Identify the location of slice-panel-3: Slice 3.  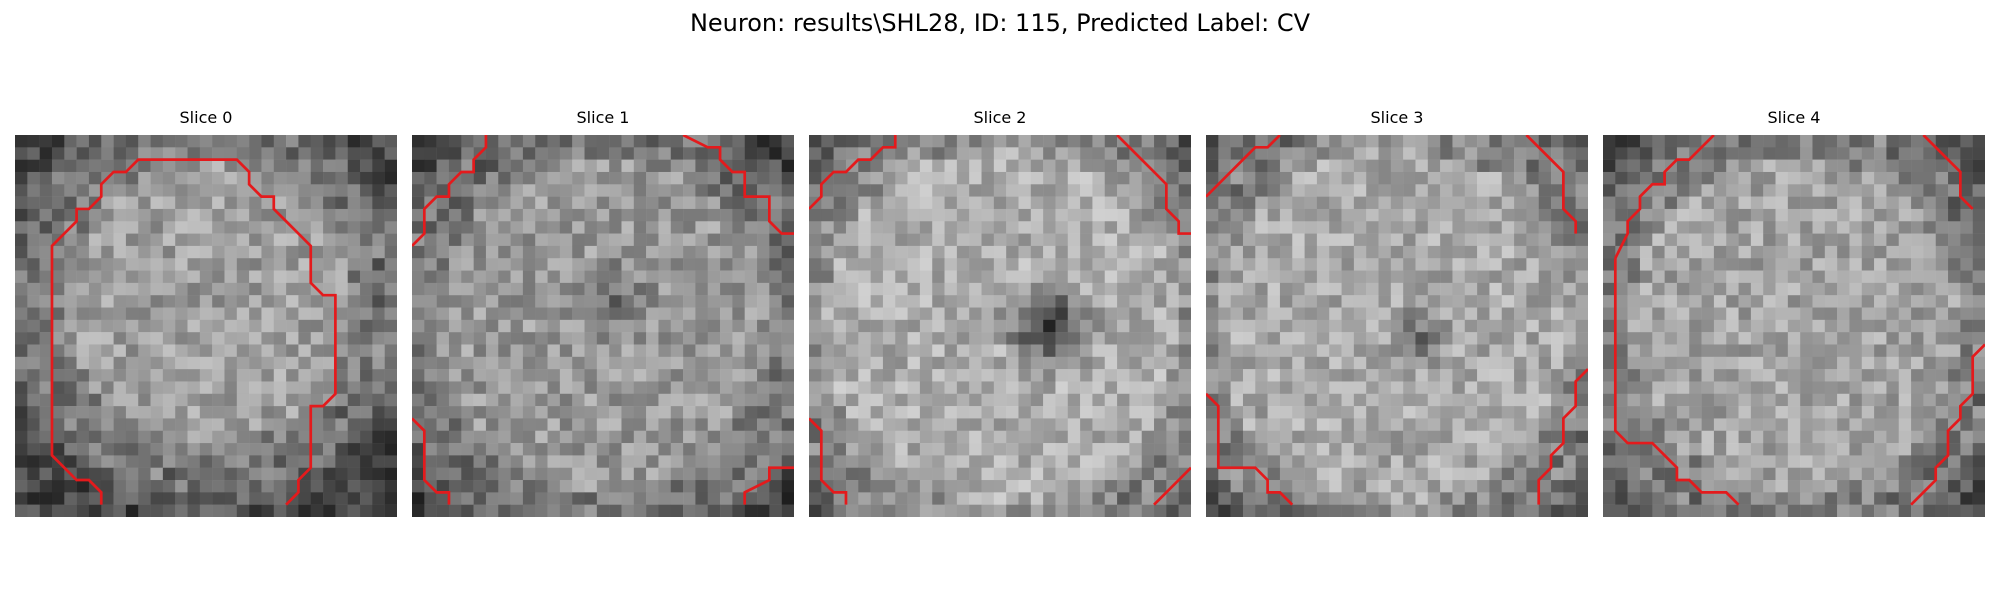
(1397, 118).